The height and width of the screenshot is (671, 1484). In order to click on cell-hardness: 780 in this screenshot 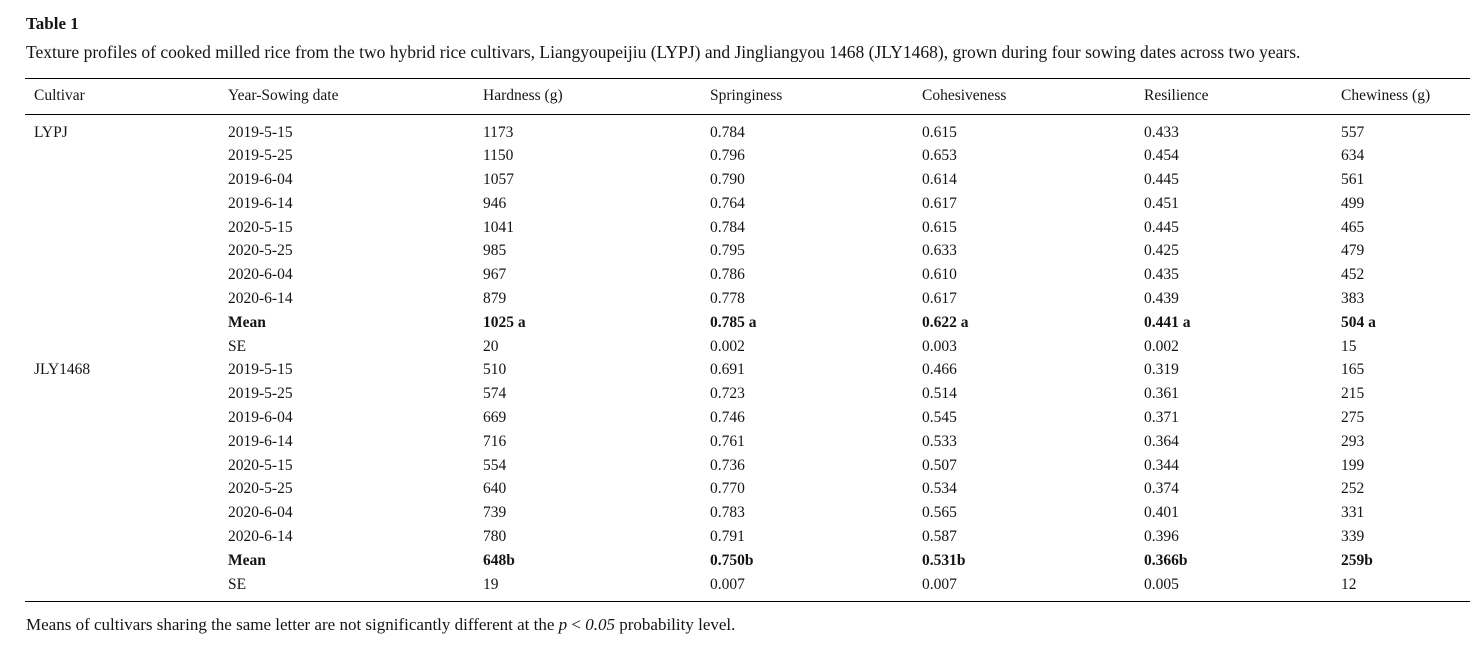, I will do `click(495, 537)`.